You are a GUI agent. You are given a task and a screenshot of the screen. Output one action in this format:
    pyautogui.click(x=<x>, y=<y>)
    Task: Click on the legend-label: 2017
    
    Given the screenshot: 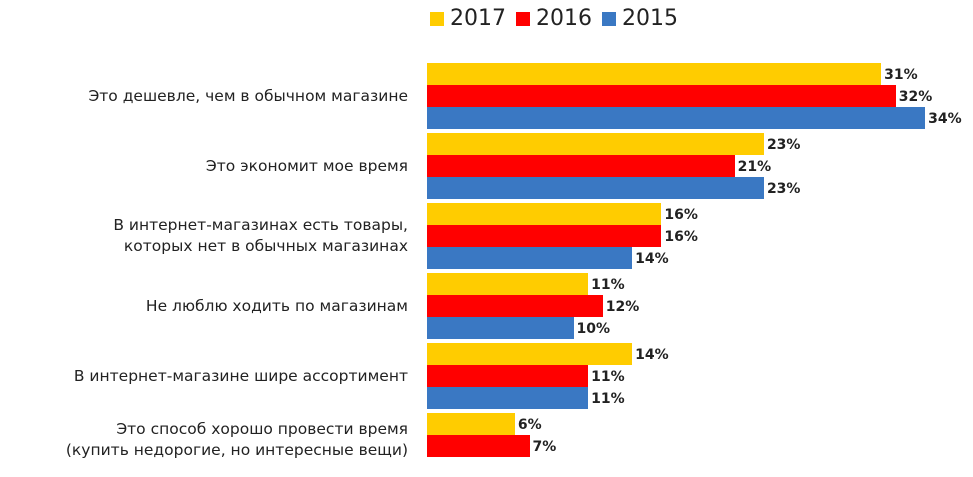 What is the action you would take?
    pyautogui.click(x=478, y=18)
    